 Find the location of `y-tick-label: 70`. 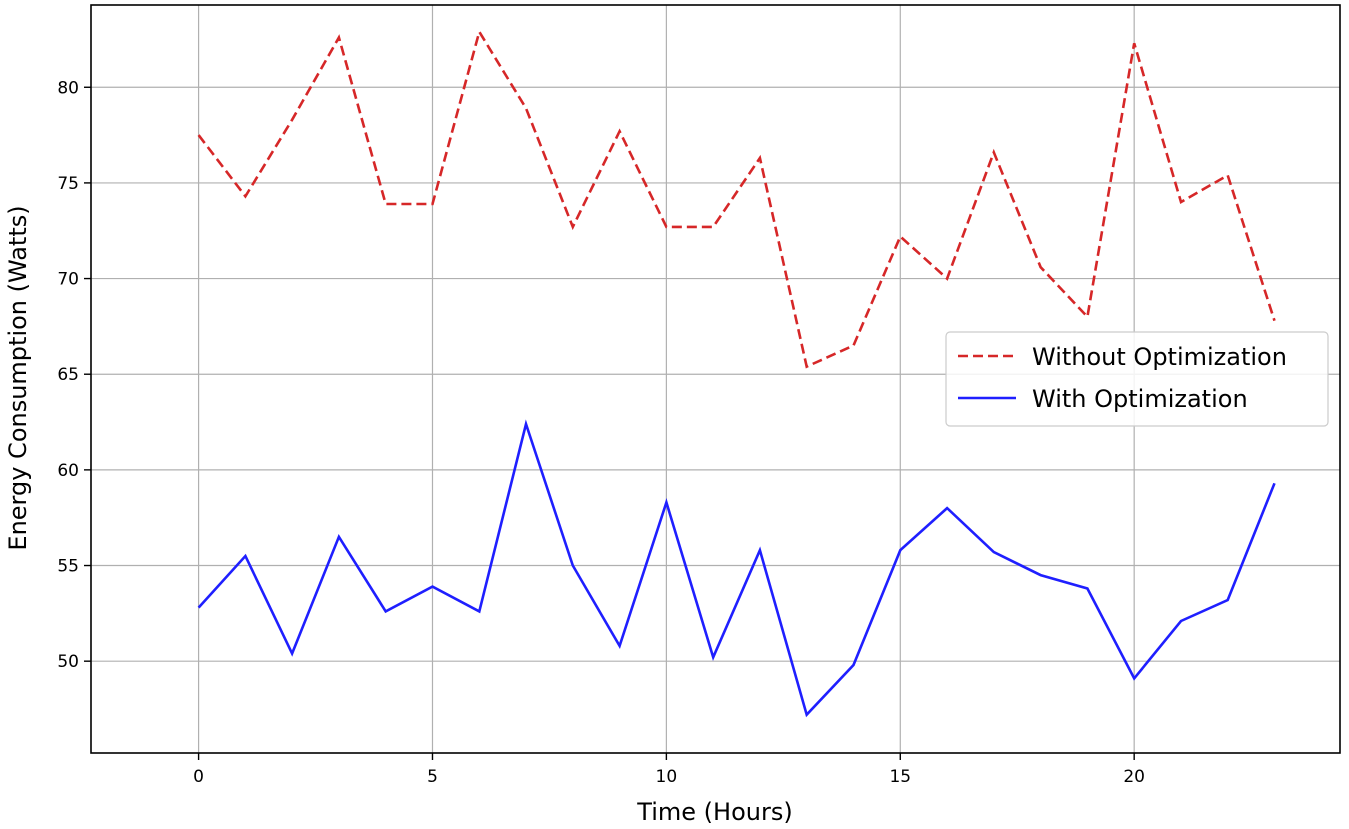

y-tick-label: 70 is located at coordinates (68, 280).